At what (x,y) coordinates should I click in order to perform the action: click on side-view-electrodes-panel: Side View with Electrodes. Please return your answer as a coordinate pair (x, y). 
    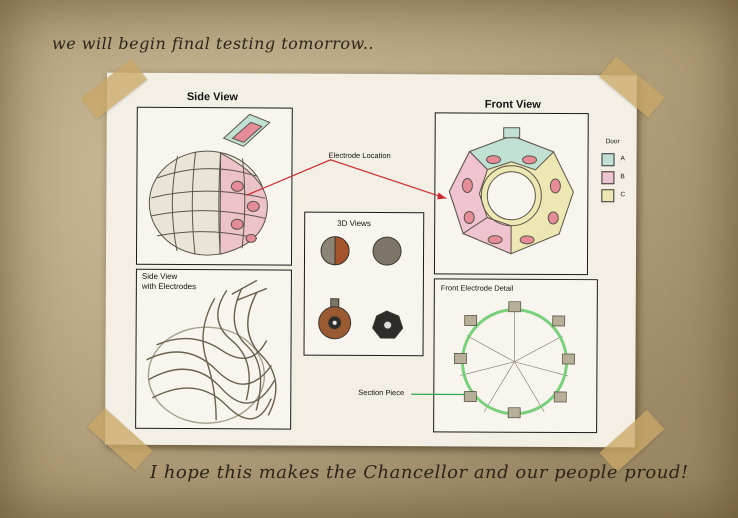
    Looking at the image, I should click on (213, 349).